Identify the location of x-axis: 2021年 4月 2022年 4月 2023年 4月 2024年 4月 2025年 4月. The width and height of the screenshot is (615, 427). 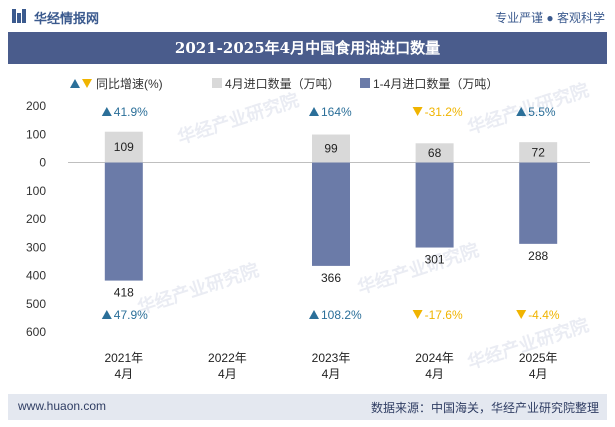
(330, 366).